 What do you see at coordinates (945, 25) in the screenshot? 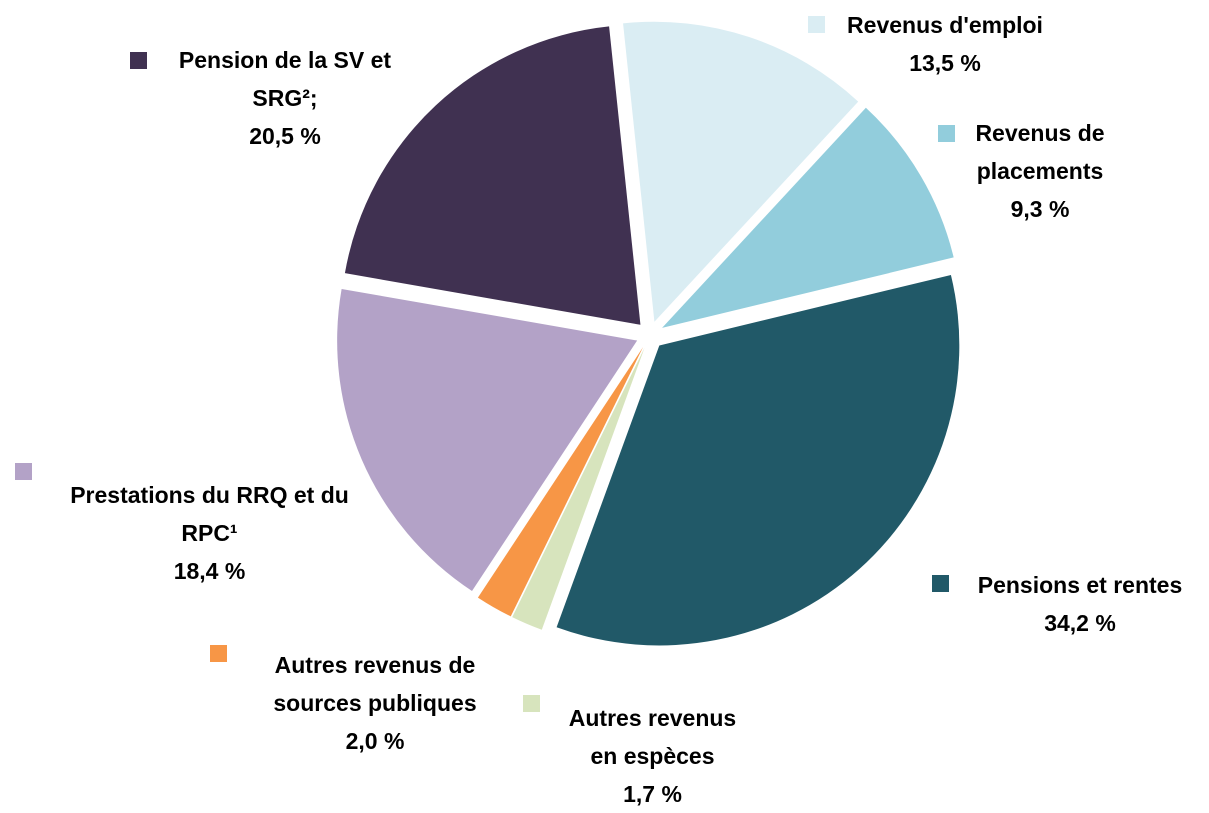
I see `category-label: Revenus d'emploi` at bounding box center [945, 25].